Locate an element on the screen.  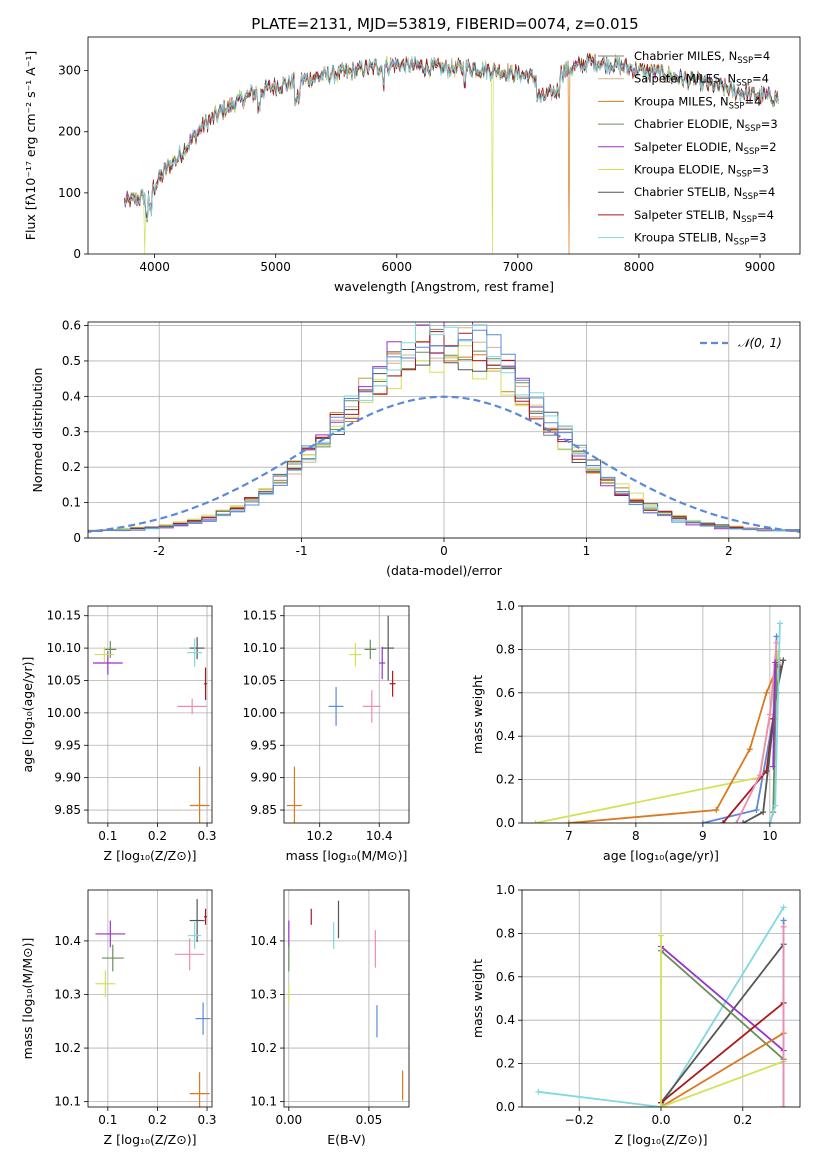
x-axis-label: Z [log₁₀(Z/Z⊙)] is located at coordinates (150, 855).